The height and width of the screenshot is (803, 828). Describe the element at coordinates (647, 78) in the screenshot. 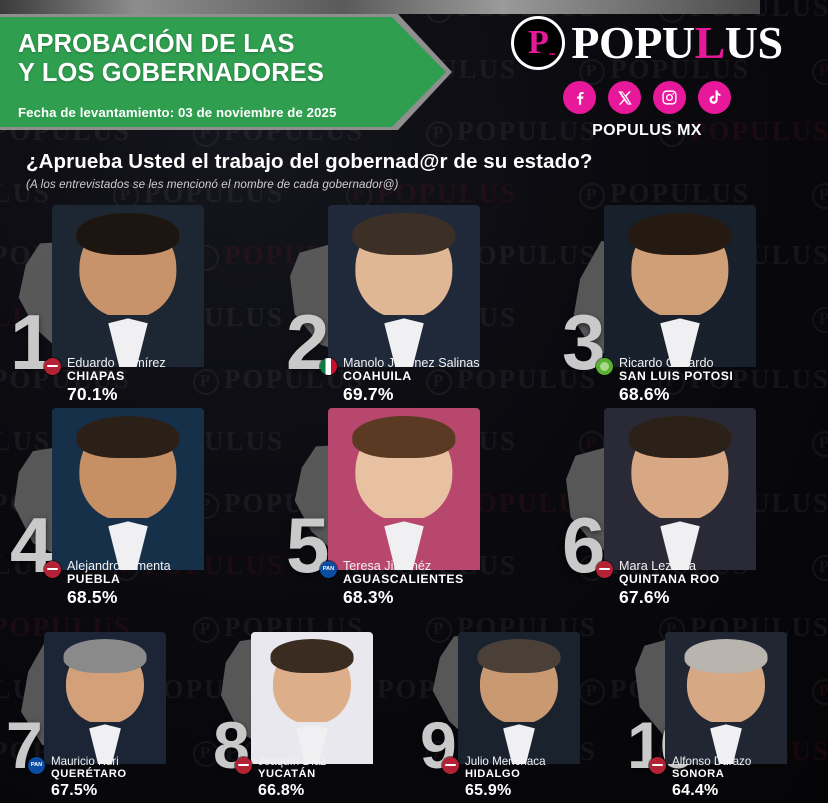

I see `brand-logo: P ... POPULUS POPULUS MX` at that location.